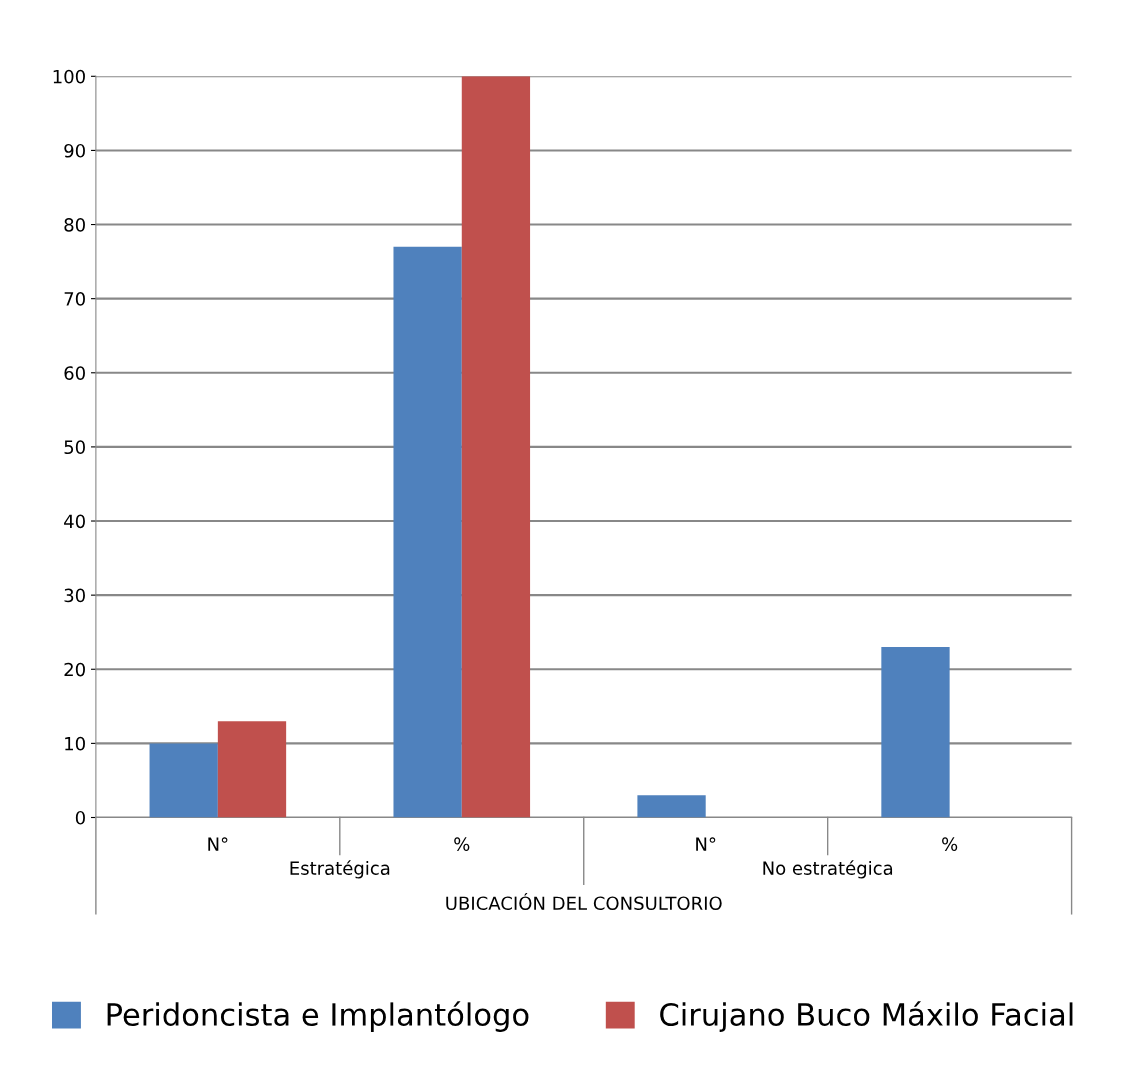  What do you see at coordinates (584, 902) in the screenshot?
I see `x-axis-title: UBICACIÓN DEL CONSULTORIO` at bounding box center [584, 902].